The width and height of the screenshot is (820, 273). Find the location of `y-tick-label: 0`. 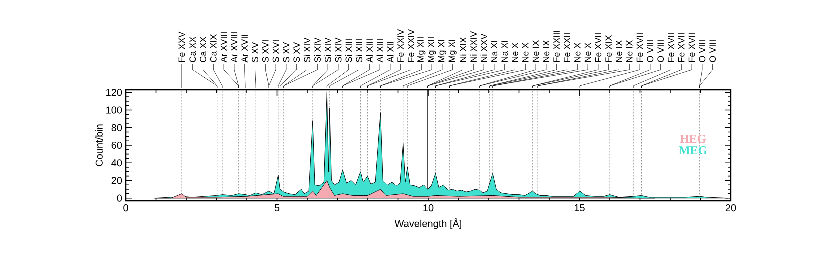

y-tick-label: 0 is located at coordinates (119, 198).